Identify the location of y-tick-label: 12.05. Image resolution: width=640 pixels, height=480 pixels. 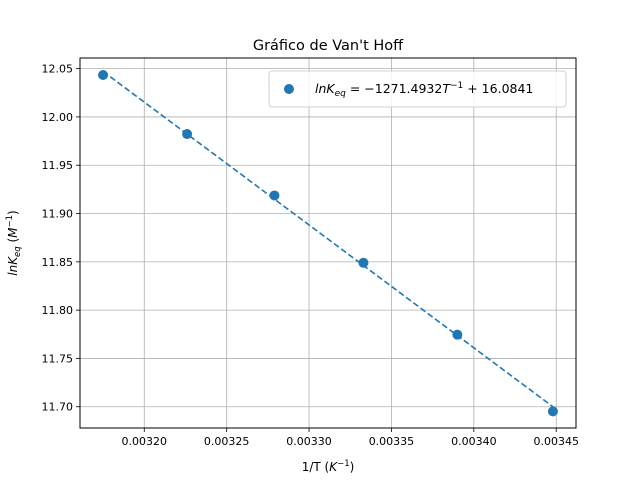
(58, 69).